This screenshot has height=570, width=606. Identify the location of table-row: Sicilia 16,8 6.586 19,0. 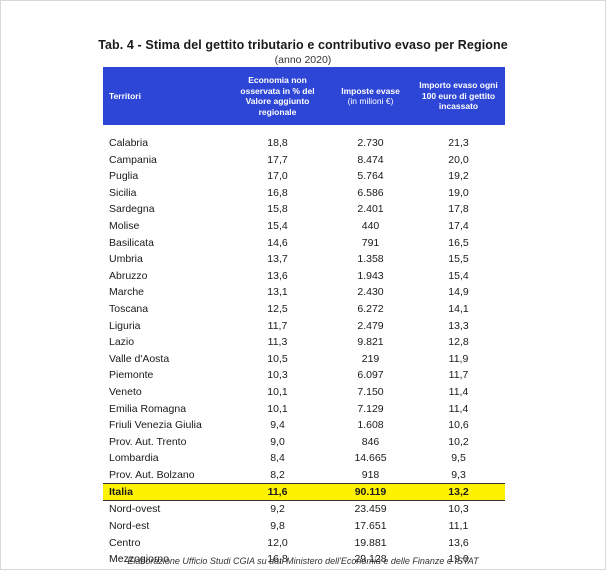
(304, 193).